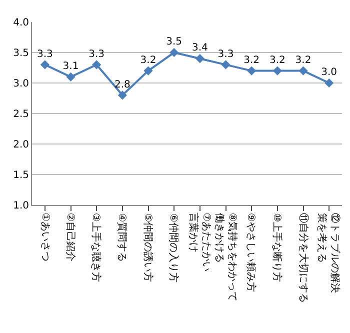 This screenshot has height=333, width=350. Describe the element at coordinates (174, 247) in the screenshot. I see `x-tick-label: ⑥仲間の入り方` at that location.